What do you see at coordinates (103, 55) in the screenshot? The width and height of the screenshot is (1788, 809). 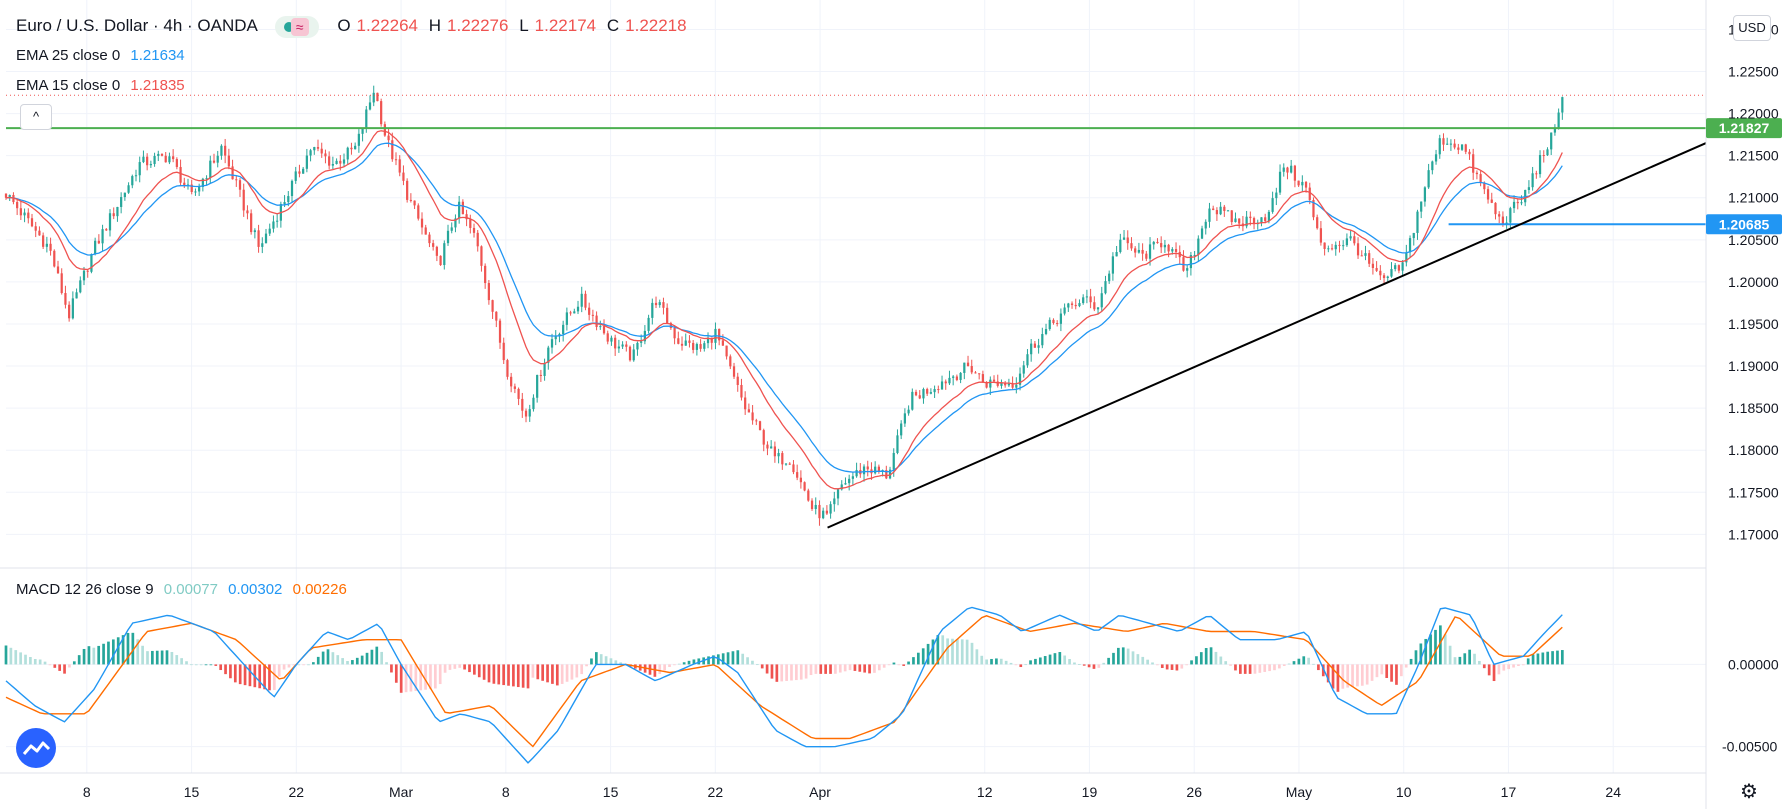 I see `ema25-legend: EMA 25 close 0 1.21634` at bounding box center [103, 55].